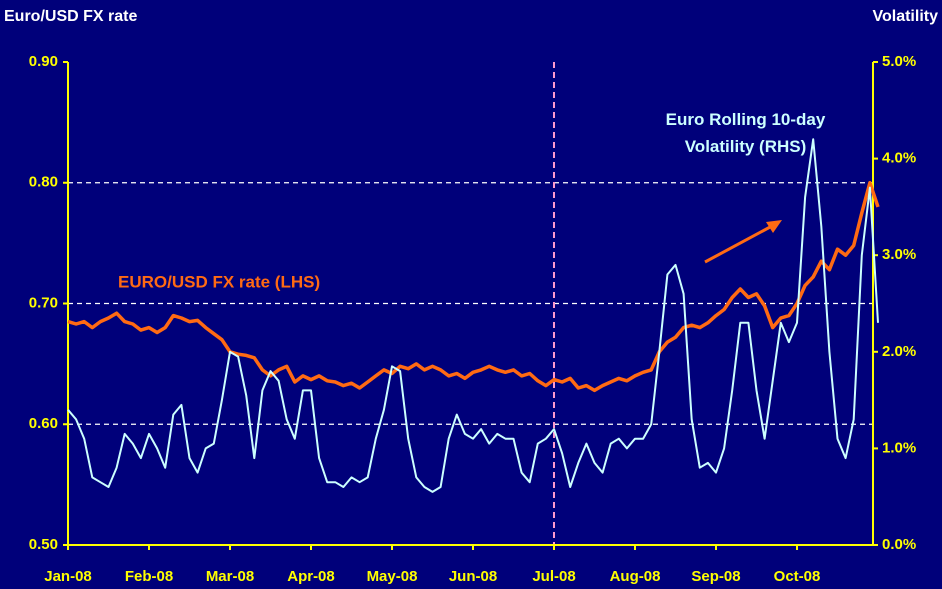  Describe the element at coordinates (738, 244) in the screenshot. I see `annotation-arrow` at that location.